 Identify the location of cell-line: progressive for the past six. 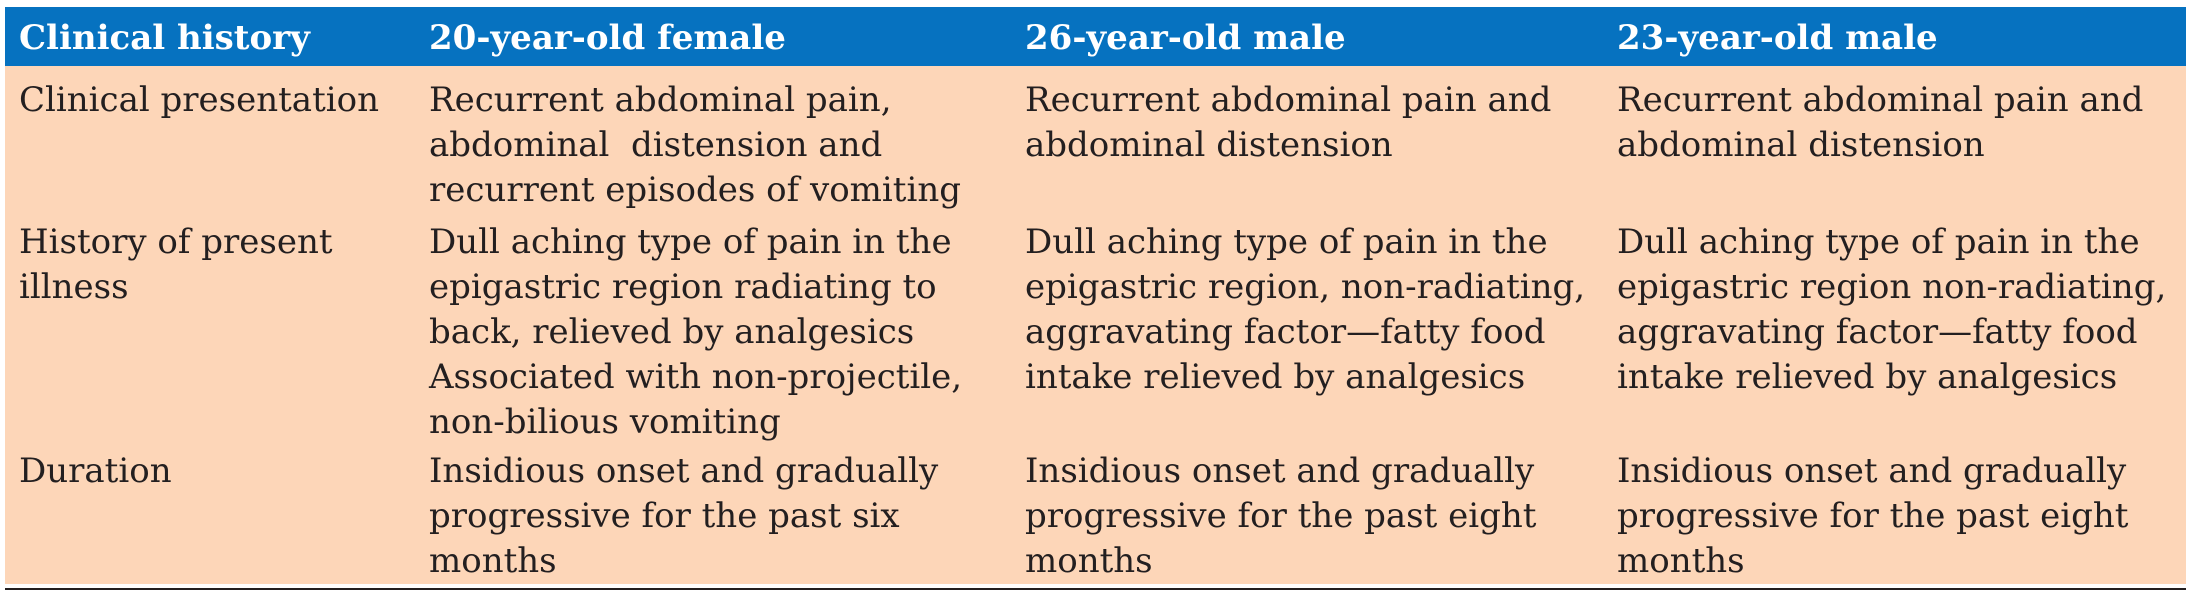
(664, 516).